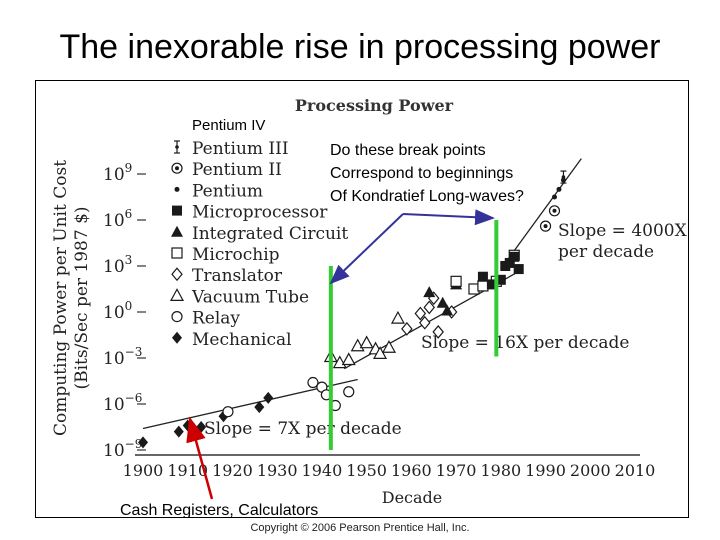 The image size is (720, 540). What do you see at coordinates (216, 319) in the screenshot?
I see `legend-label-8: Relay` at bounding box center [216, 319].